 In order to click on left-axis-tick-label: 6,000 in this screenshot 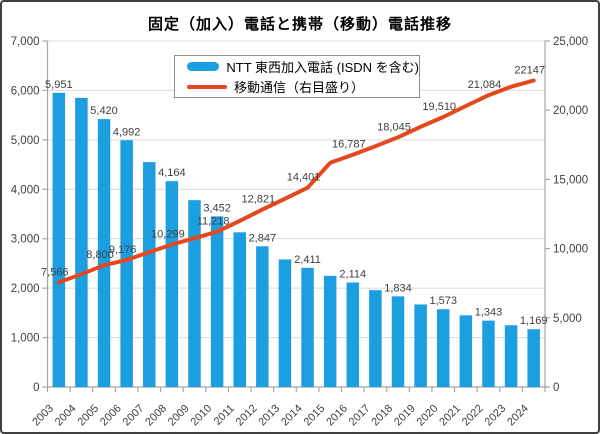, I will do `click(25, 91)`.